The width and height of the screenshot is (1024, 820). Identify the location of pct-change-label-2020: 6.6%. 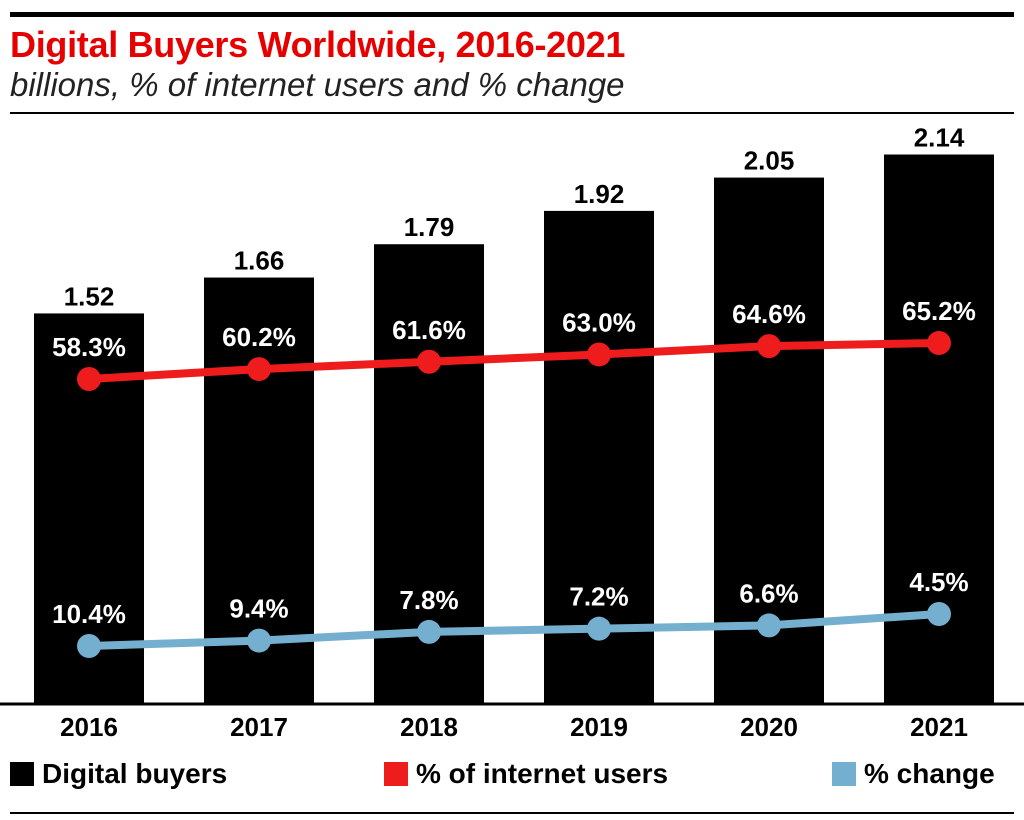
(768, 593).